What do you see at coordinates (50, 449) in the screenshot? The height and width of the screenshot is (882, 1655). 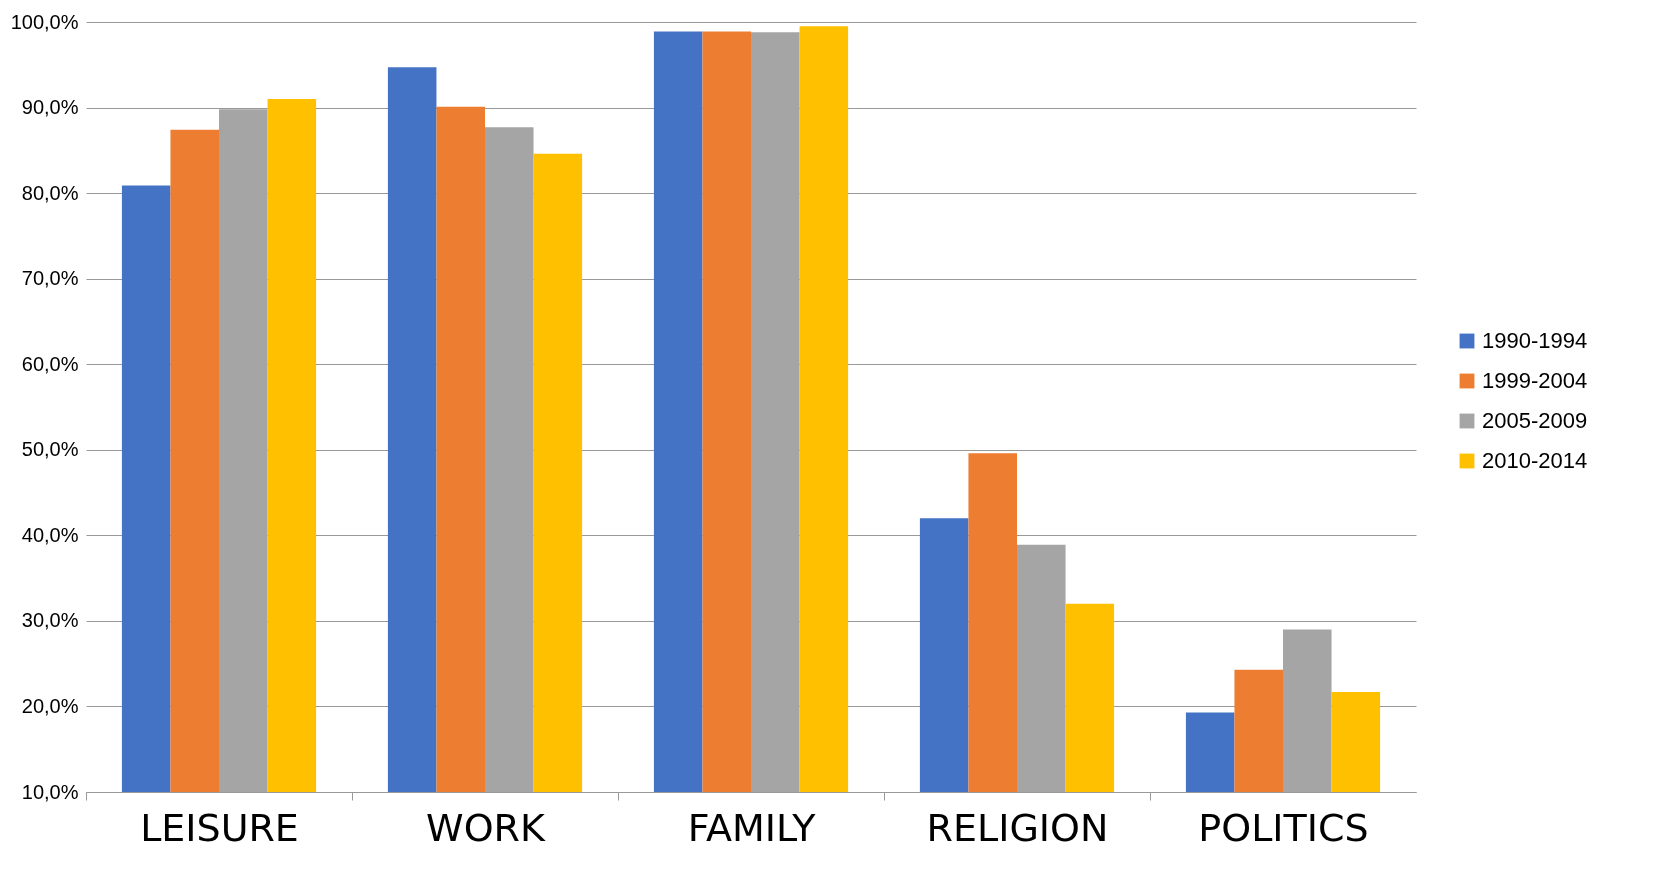 I see `y-tick-label: 50,0%` at bounding box center [50, 449].